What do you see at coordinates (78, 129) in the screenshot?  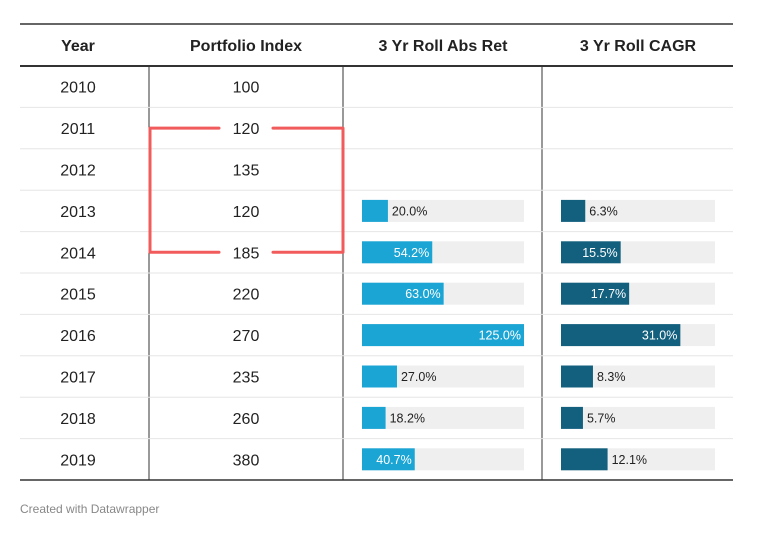 I see `year-cell: 2011` at bounding box center [78, 129].